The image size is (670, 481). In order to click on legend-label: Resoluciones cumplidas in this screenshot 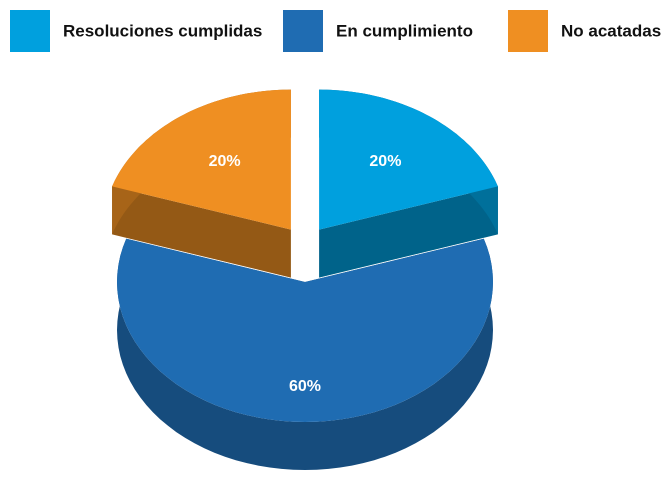, I will do `click(162, 30)`.